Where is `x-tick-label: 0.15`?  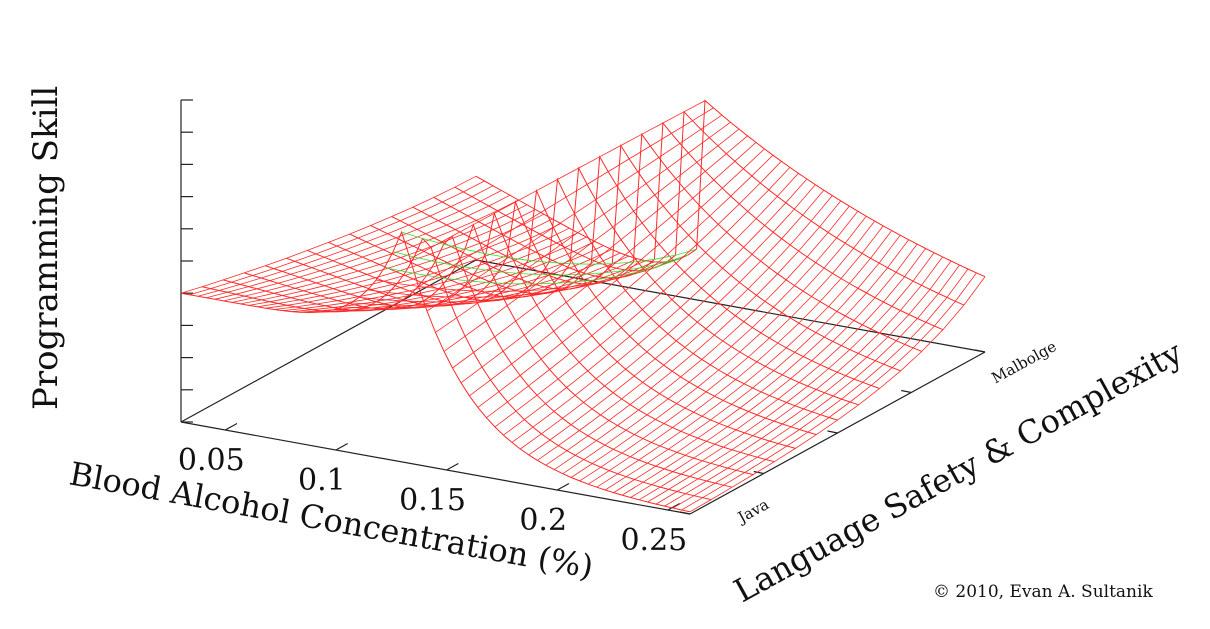
x-tick-label: 0.15 is located at coordinates (432, 500).